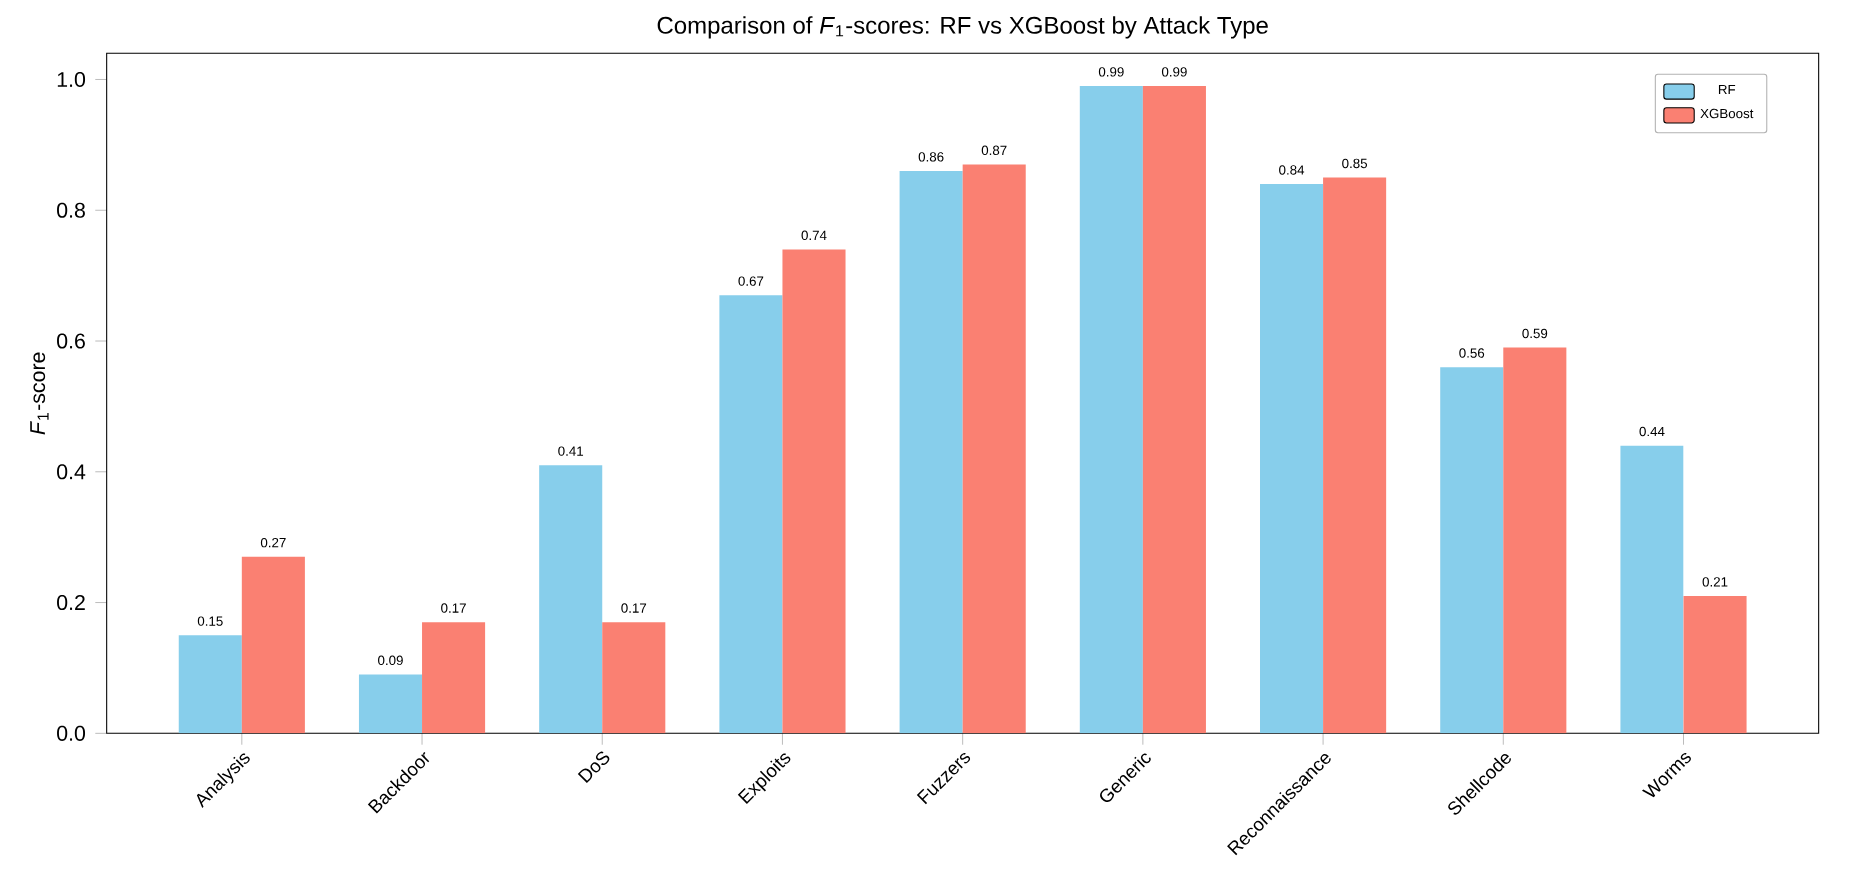 The height and width of the screenshot is (872, 1850). I want to click on chart-title: Comparison of F$_{1}$-scores: RF vs XGBoost by Attack Type, so click(962, 27).